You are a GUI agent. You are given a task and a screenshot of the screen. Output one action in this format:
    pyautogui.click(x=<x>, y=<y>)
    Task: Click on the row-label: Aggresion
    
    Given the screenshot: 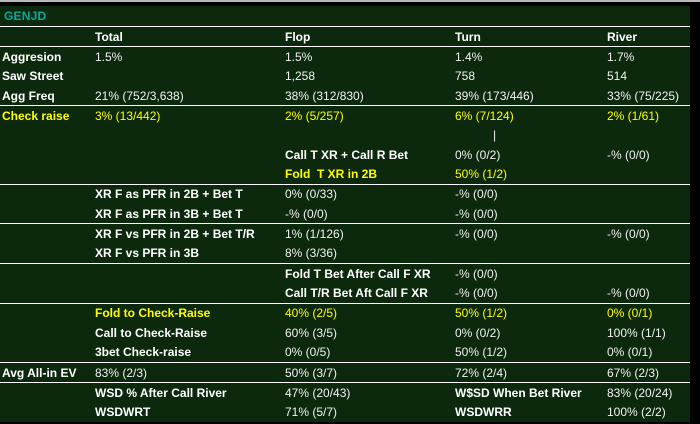 What is the action you would take?
    pyautogui.click(x=32, y=57)
    